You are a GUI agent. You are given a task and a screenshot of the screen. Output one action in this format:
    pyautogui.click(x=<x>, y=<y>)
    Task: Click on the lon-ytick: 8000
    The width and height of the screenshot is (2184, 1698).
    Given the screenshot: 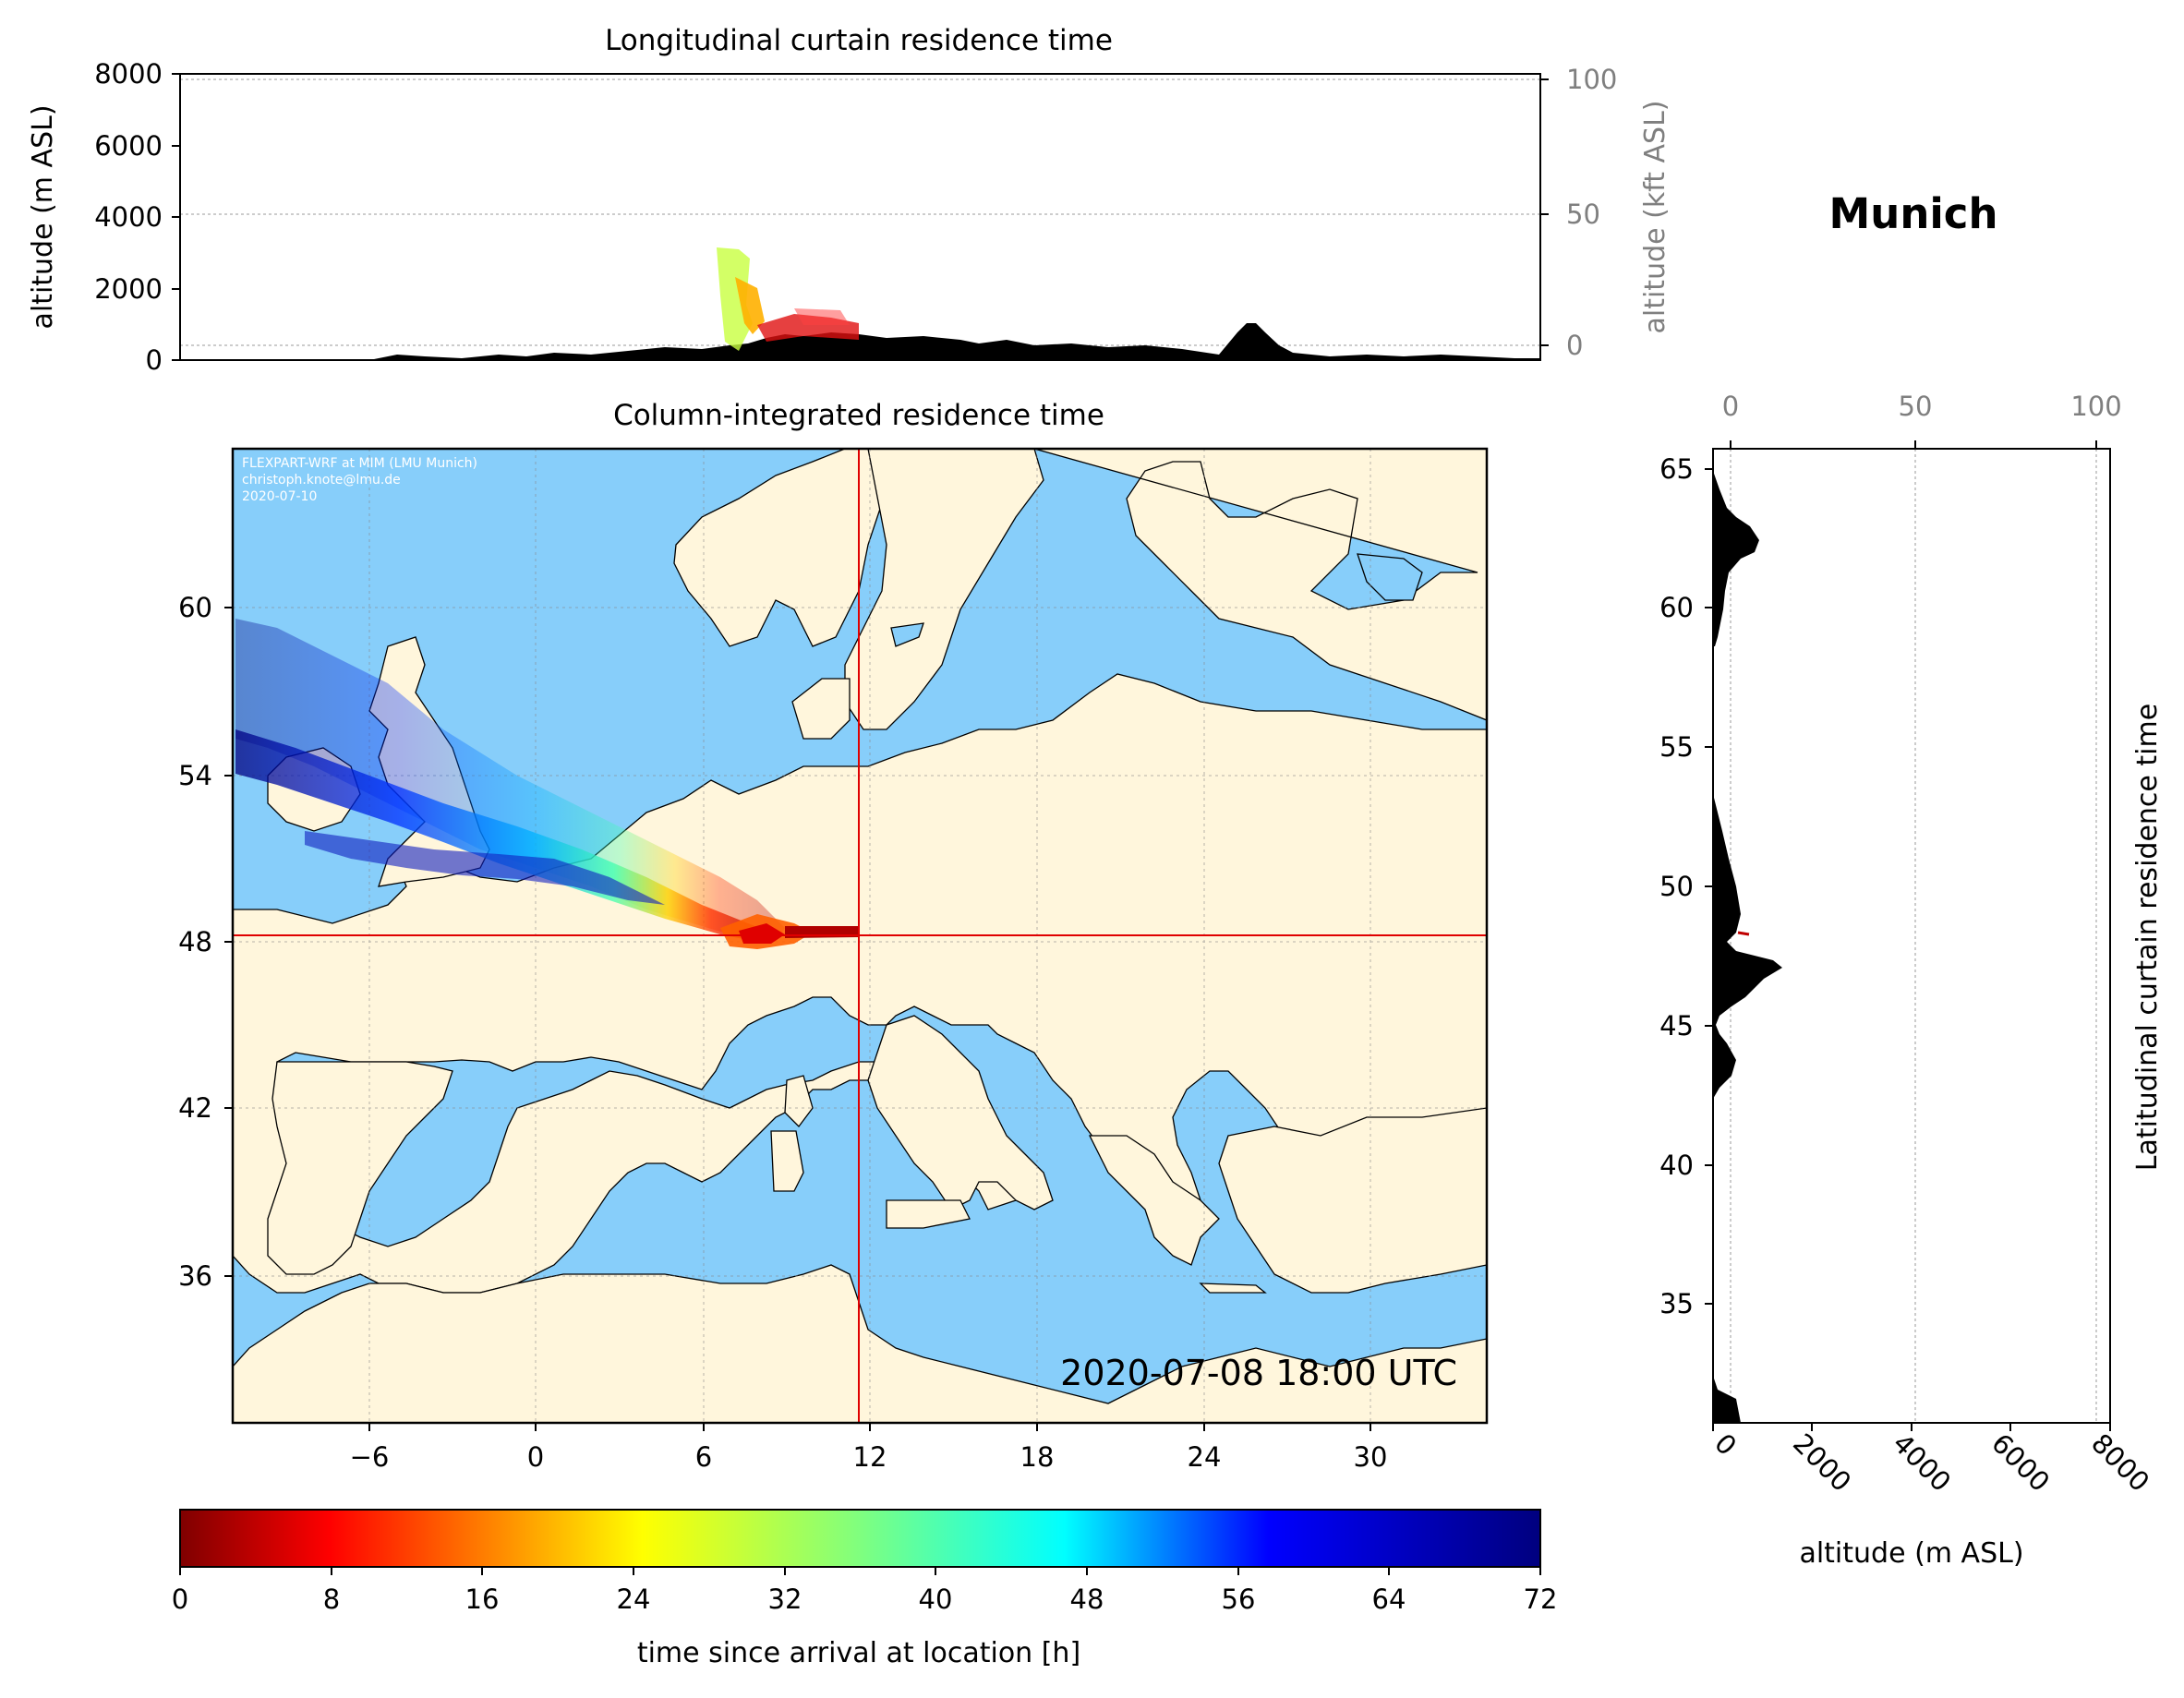 What is the action you would take?
    pyautogui.click(x=128, y=74)
    